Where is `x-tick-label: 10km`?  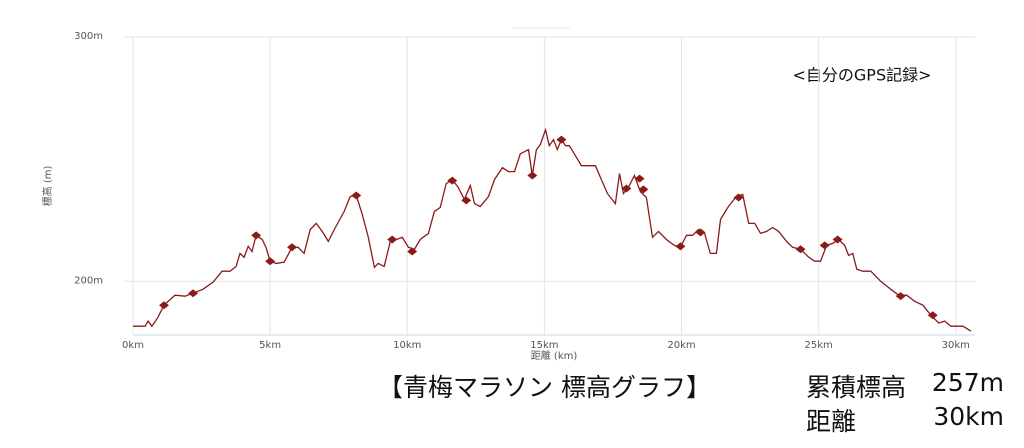
x-tick-label: 10km is located at coordinates (407, 345).